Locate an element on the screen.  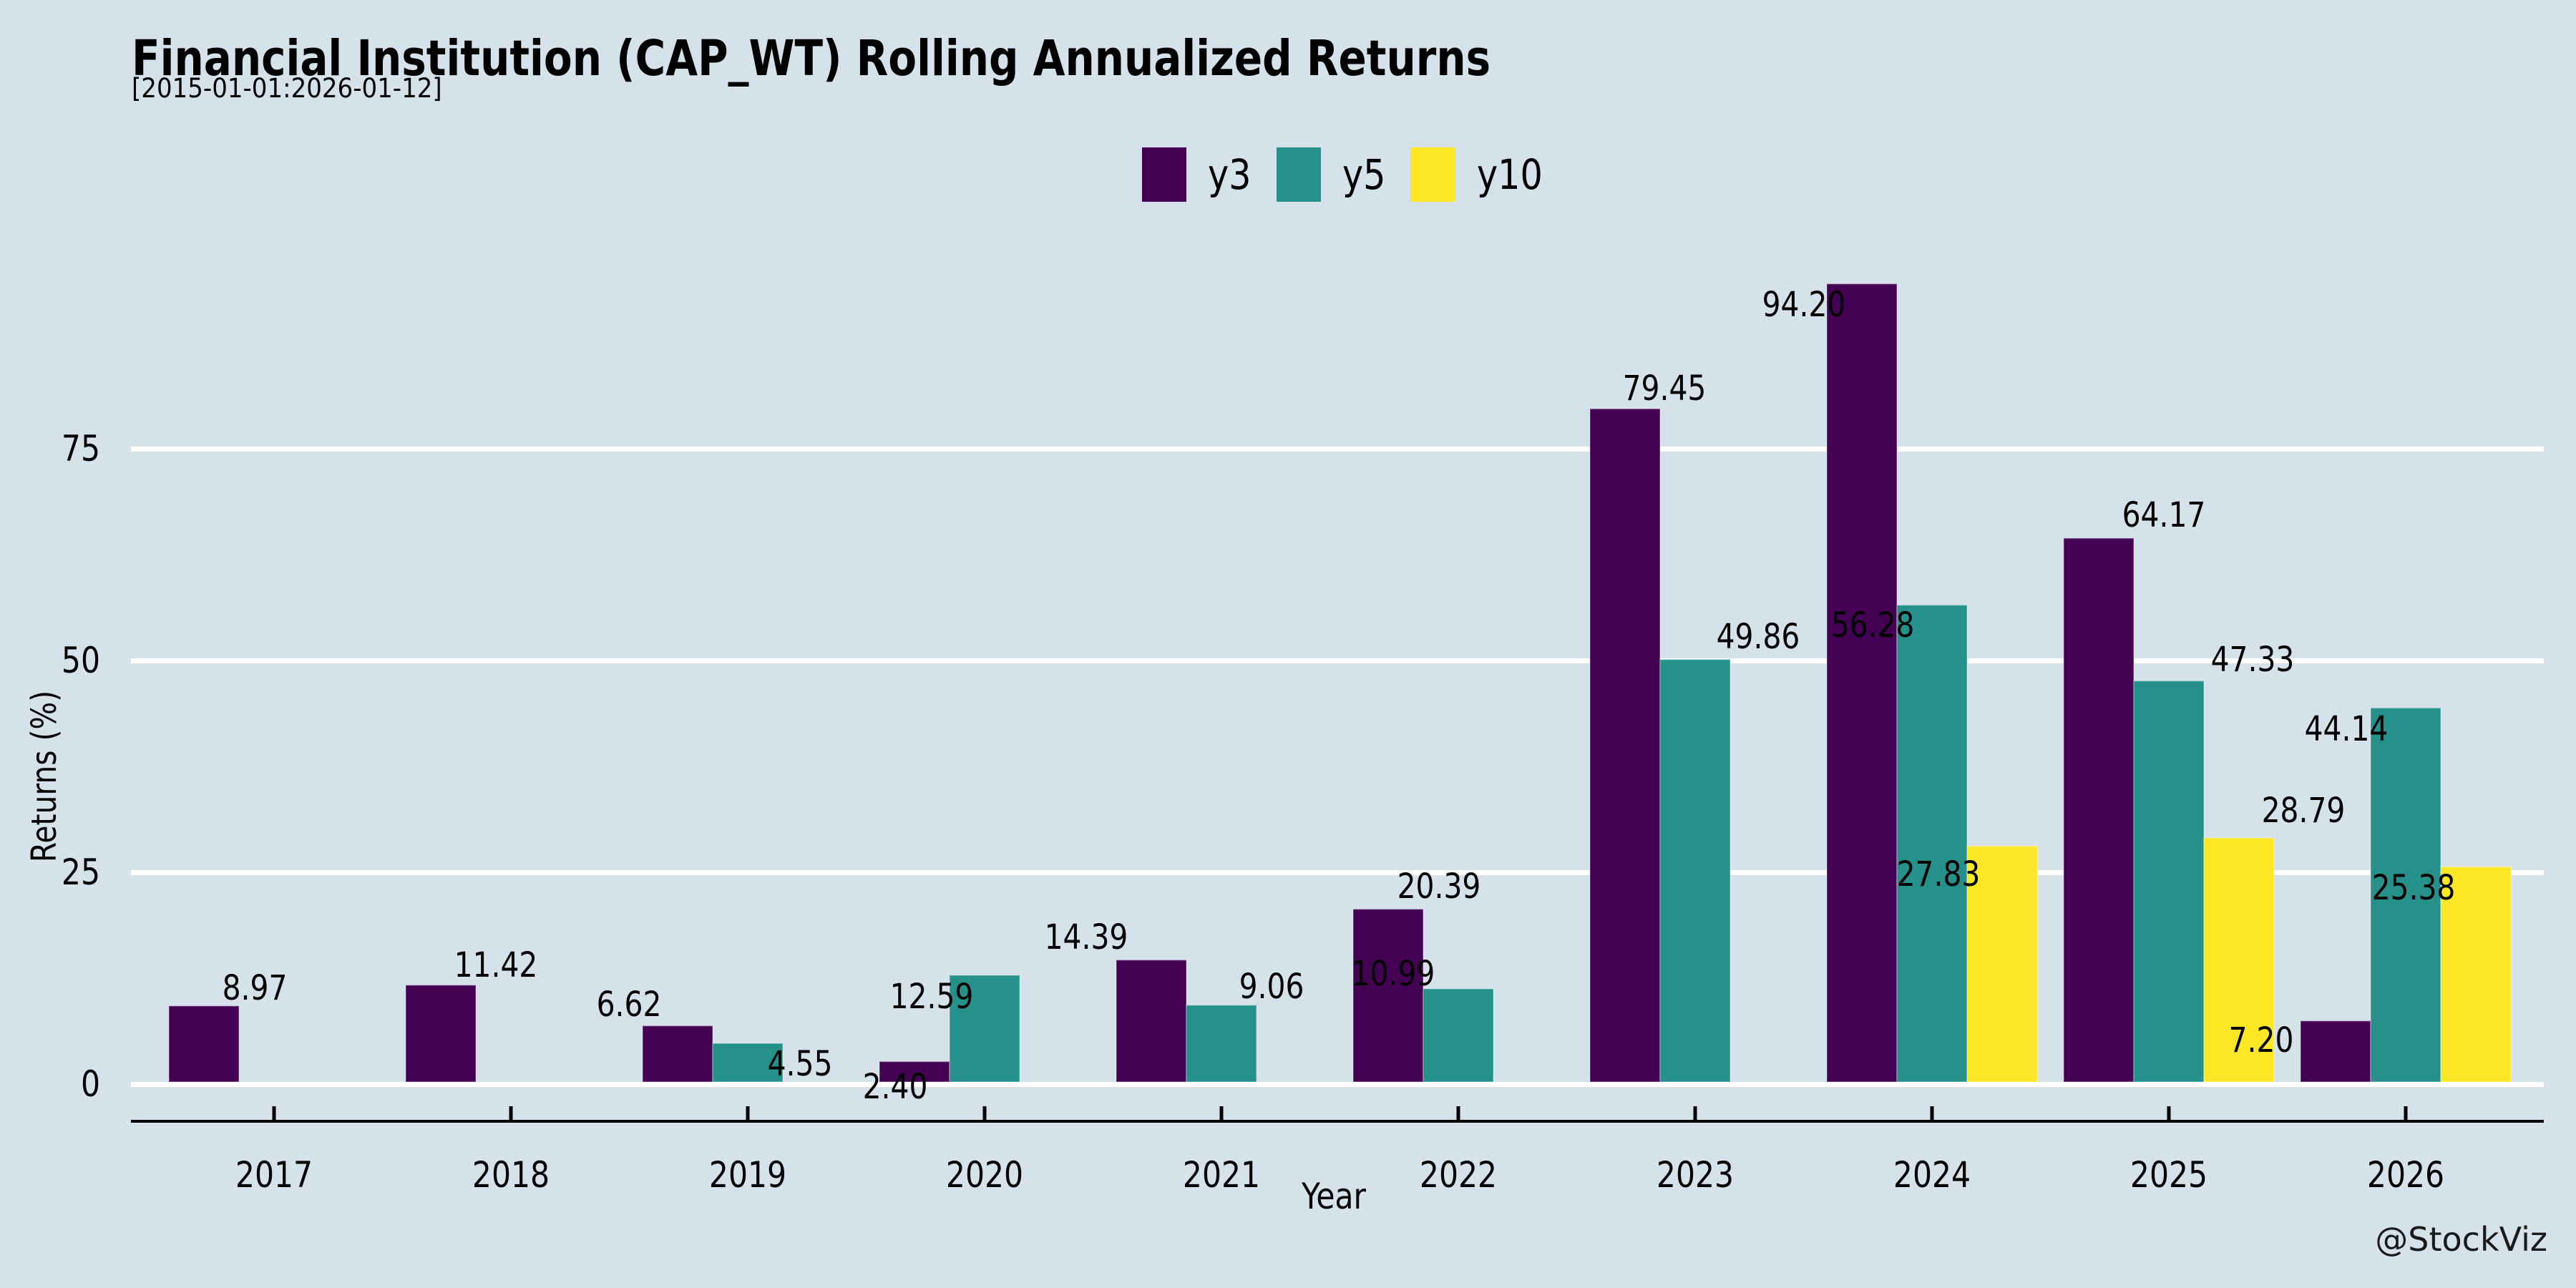
value-label-y5-2024: 56.28 is located at coordinates (1872, 625).